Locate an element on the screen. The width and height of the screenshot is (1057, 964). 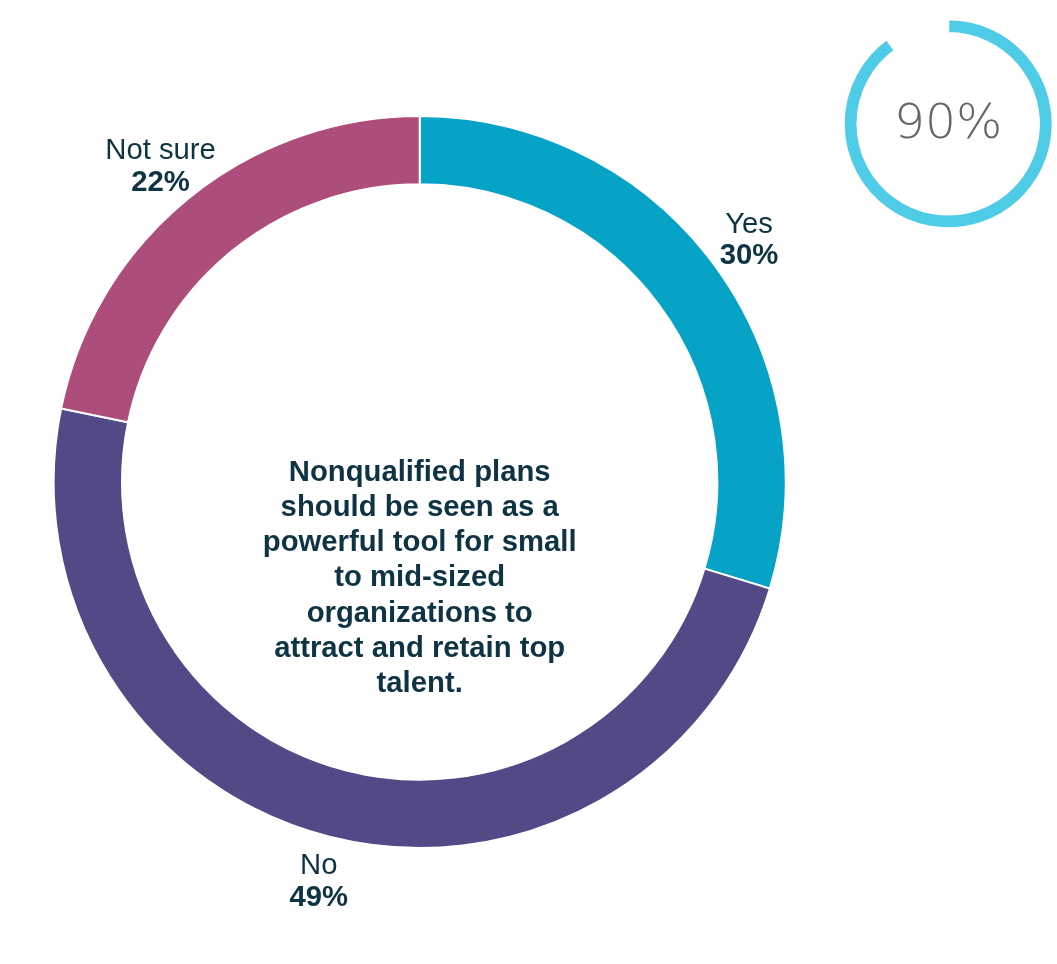
slice-label: Yes is located at coordinates (749, 223).